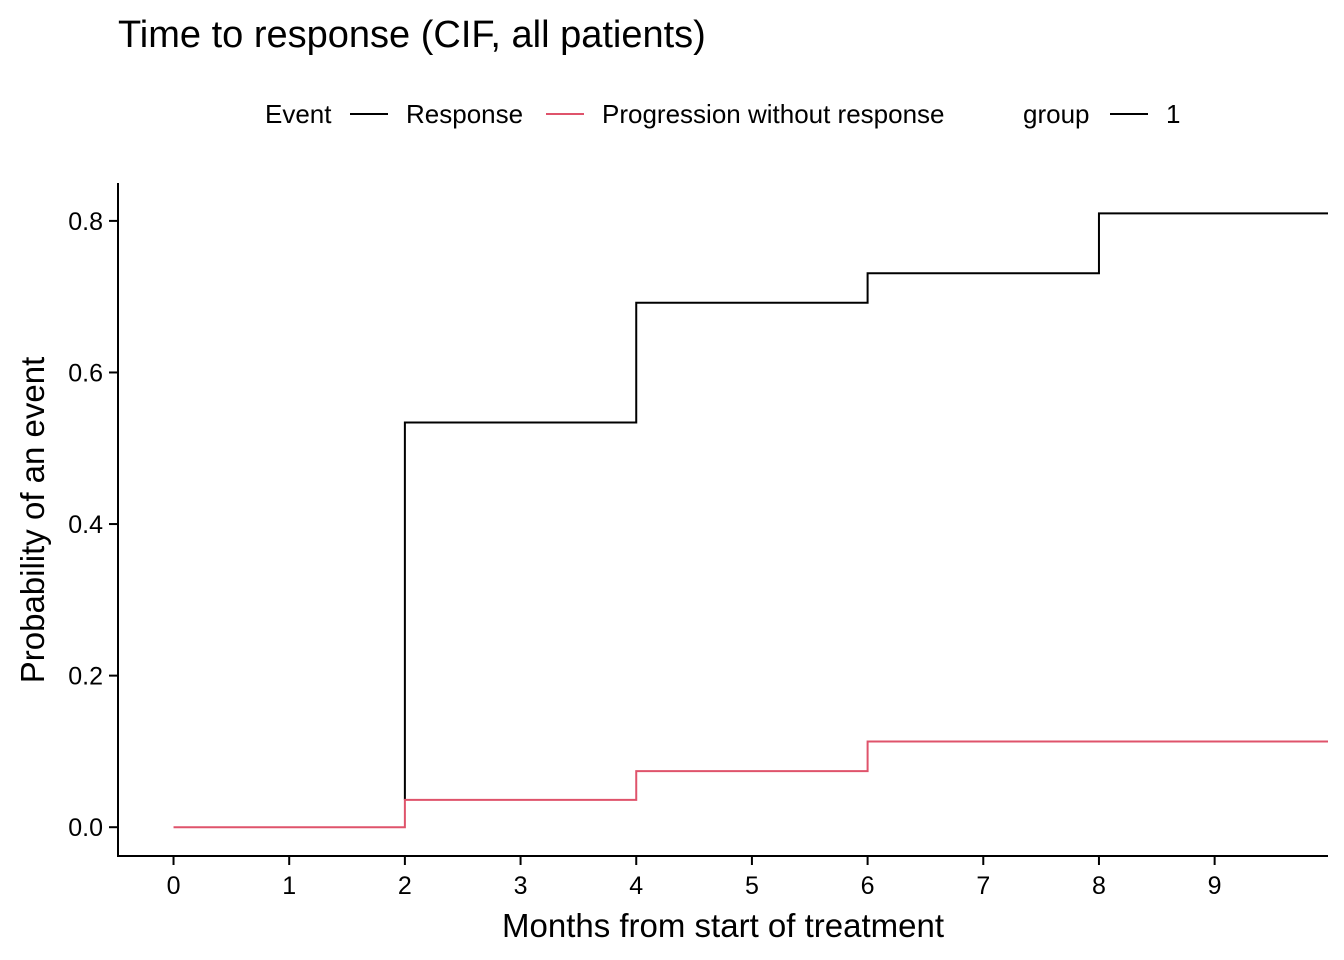  I want to click on x-tick-label: 6, so click(868, 886).